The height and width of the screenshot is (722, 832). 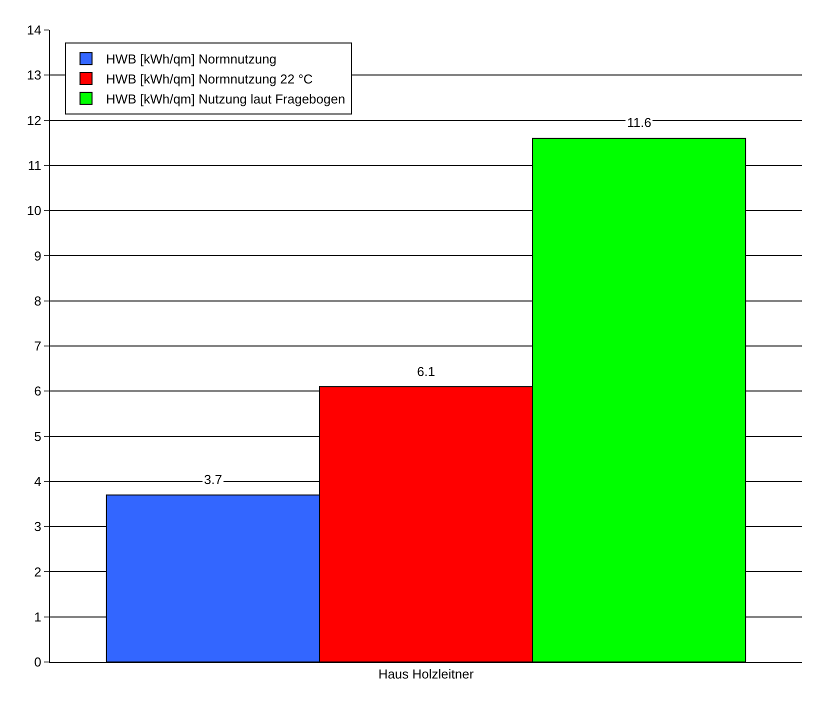 What do you see at coordinates (38, 662) in the screenshot?
I see `y-tick-label: 0` at bounding box center [38, 662].